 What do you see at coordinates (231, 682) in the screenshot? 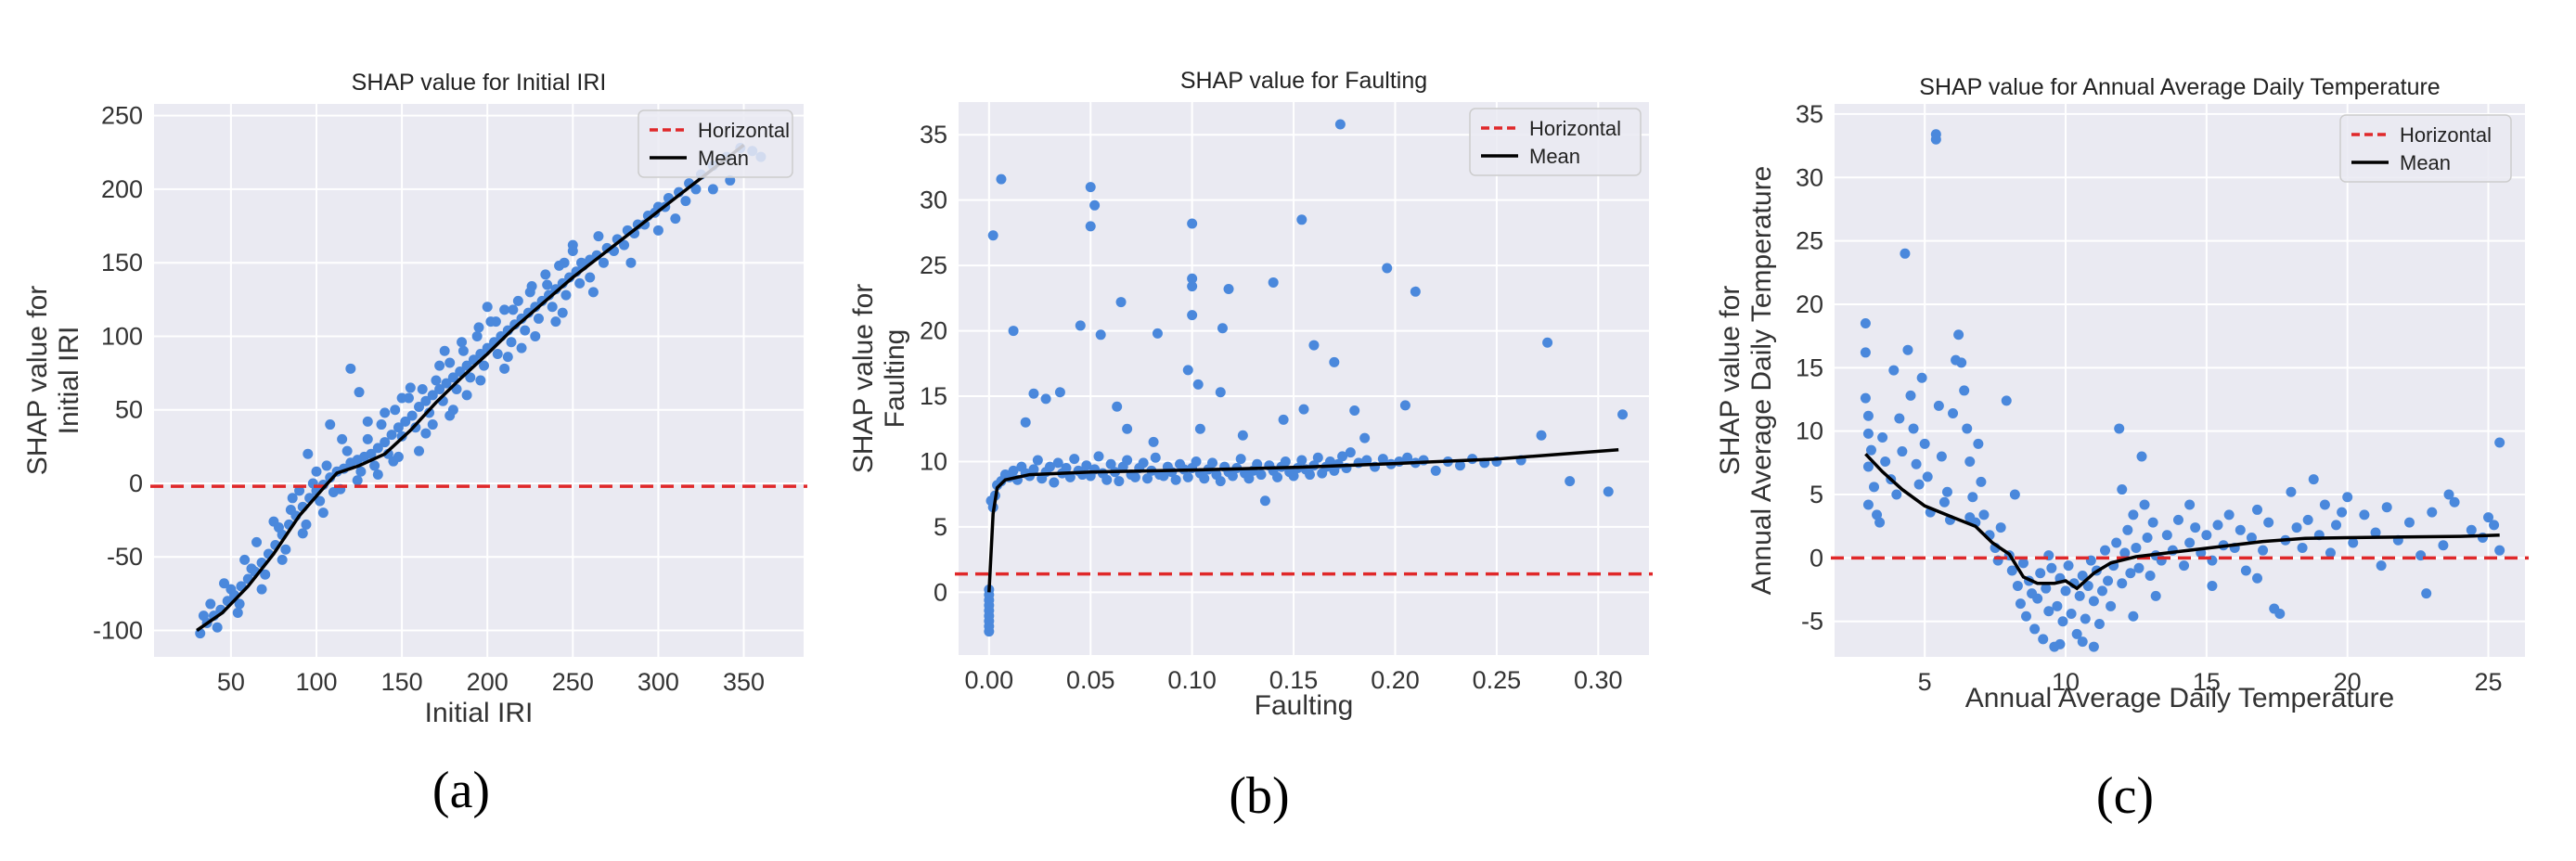
I see `x-tick-label: 50` at bounding box center [231, 682].